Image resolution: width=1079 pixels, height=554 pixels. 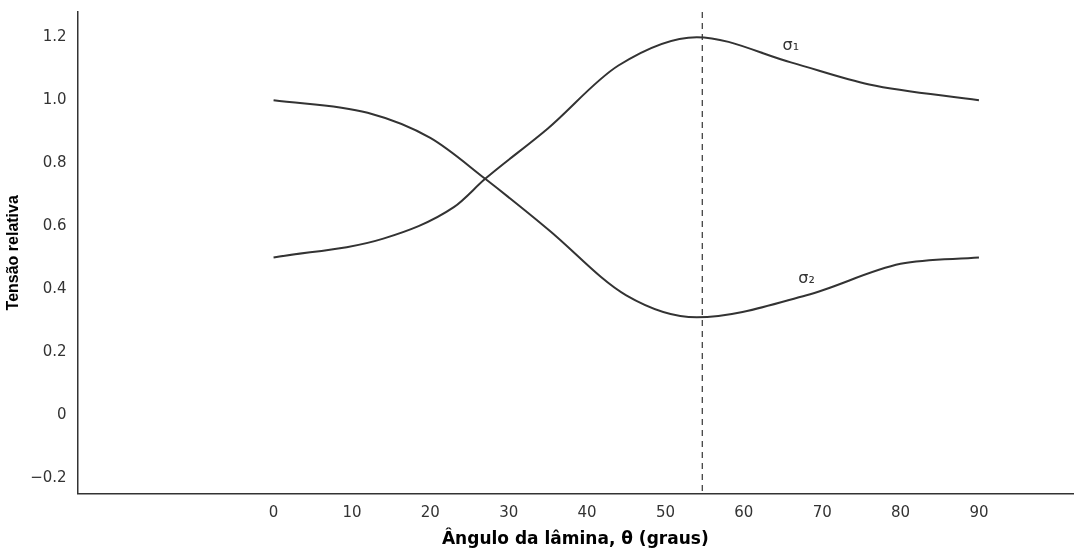 What do you see at coordinates (901, 512) in the screenshot?
I see `x-tick-label: 80` at bounding box center [901, 512].